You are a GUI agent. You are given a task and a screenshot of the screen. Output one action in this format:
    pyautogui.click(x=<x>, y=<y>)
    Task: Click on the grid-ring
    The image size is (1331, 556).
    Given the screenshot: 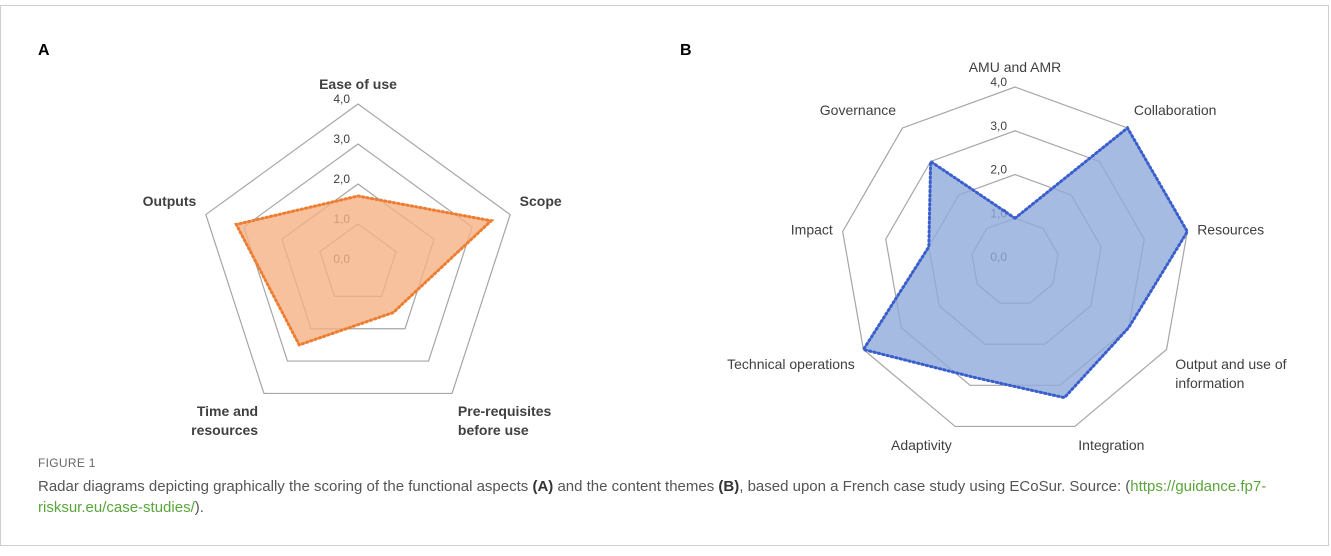 What is the action you would take?
    pyautogui.click(x=358, y=249)
    